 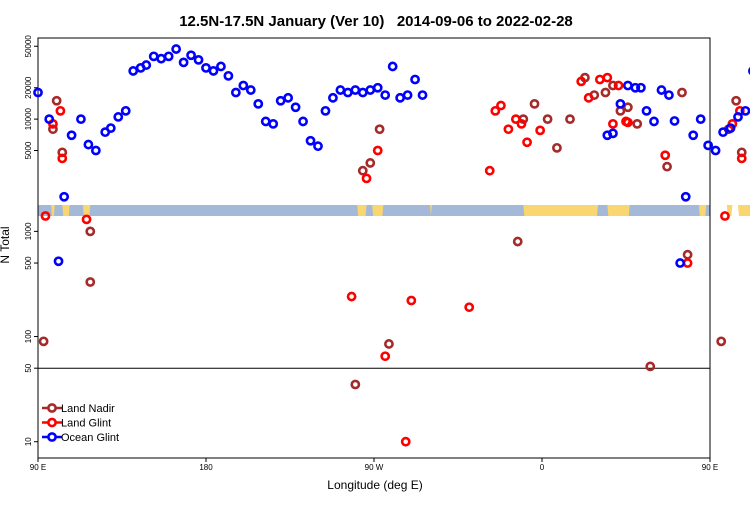 What do you see at coordinates (206, 467) in the screenshot?
I see `x-tick-label: 180` at bounding box center [206, 467].